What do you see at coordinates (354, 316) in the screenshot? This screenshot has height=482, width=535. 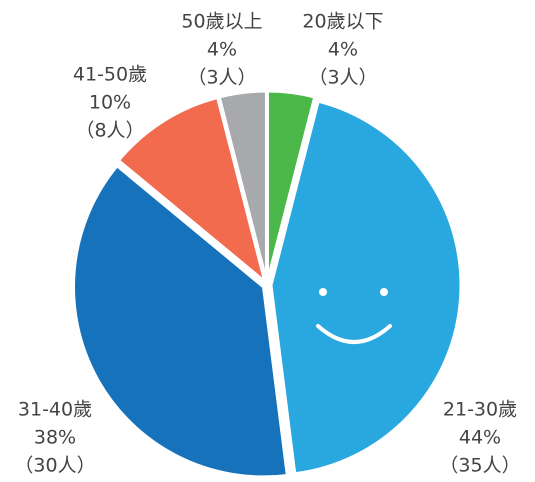 I see `smiley` at bounding box center [354, 316].